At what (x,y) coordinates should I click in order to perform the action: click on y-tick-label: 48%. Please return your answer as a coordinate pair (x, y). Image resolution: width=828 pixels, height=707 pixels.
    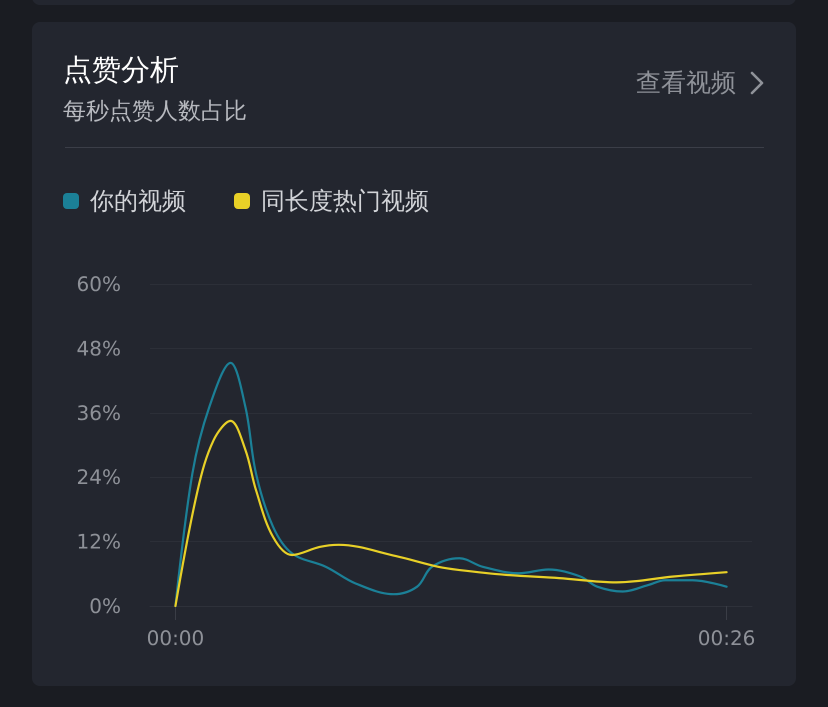
    Looking at the image, I should click on (98, 348).